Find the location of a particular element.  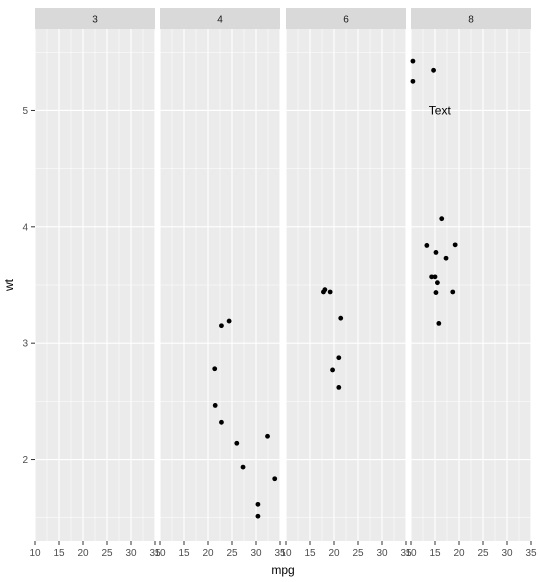

y-axis-title: wt is located at coordinates (9, 285).